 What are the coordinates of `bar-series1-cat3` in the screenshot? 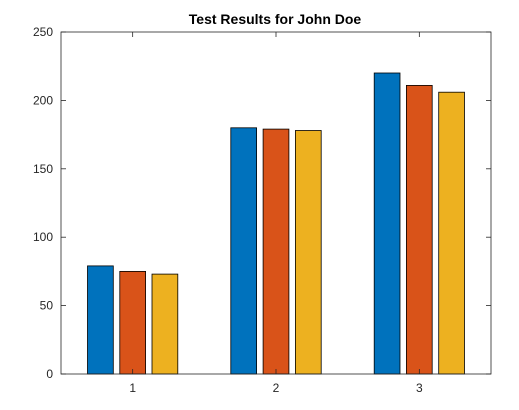 It's located at (387, 223).